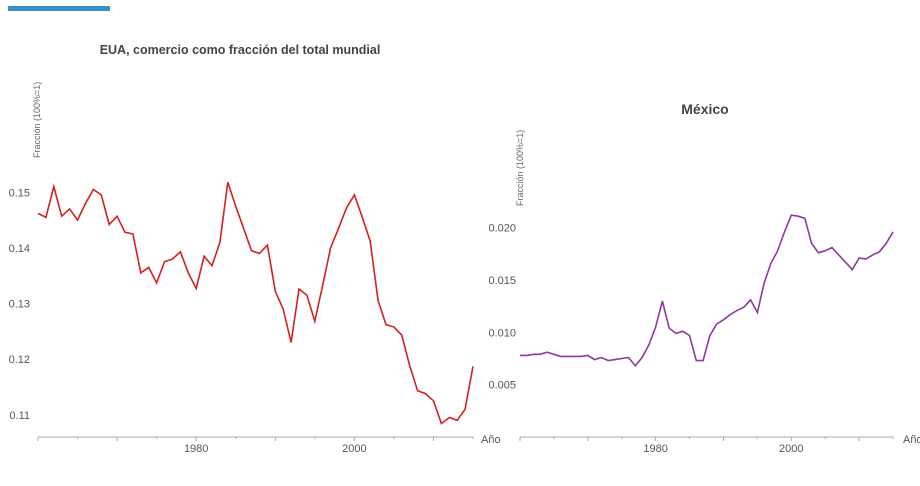  What do you see at coordinates (19, 249) in the screenshot?
I see `y-tick-label: 0.14` at bounding box center [19, 249].